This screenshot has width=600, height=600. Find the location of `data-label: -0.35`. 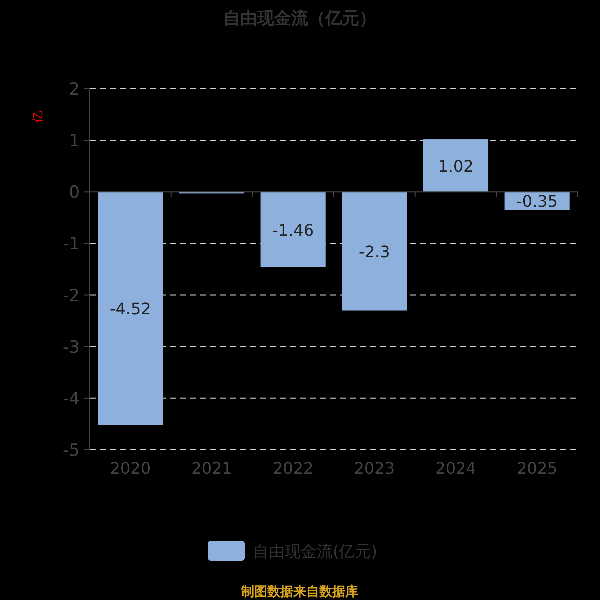

data-label: -0.35 is located at coordinates (537, 202).